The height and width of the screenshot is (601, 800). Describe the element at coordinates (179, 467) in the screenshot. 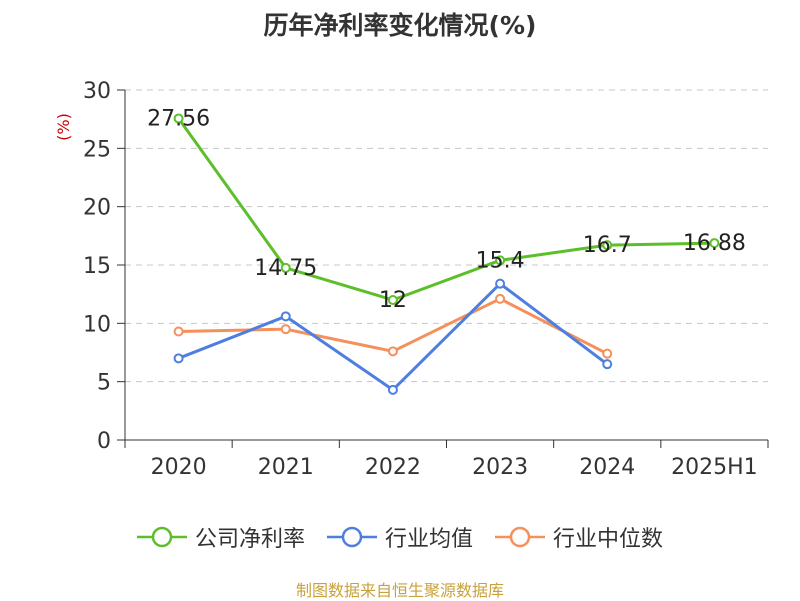

I see `x-tick-label: 2020` at that location.